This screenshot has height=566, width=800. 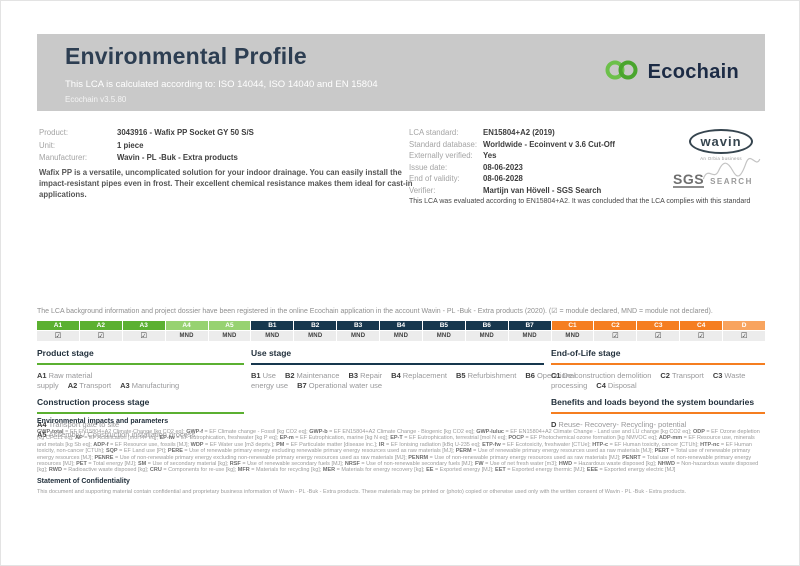 What do you see at coordinates (99, 470) in the screenshot?
I see `parameter-def: RWD = Radioactive waste disposed [kg];` at bounding box center [99, 470].